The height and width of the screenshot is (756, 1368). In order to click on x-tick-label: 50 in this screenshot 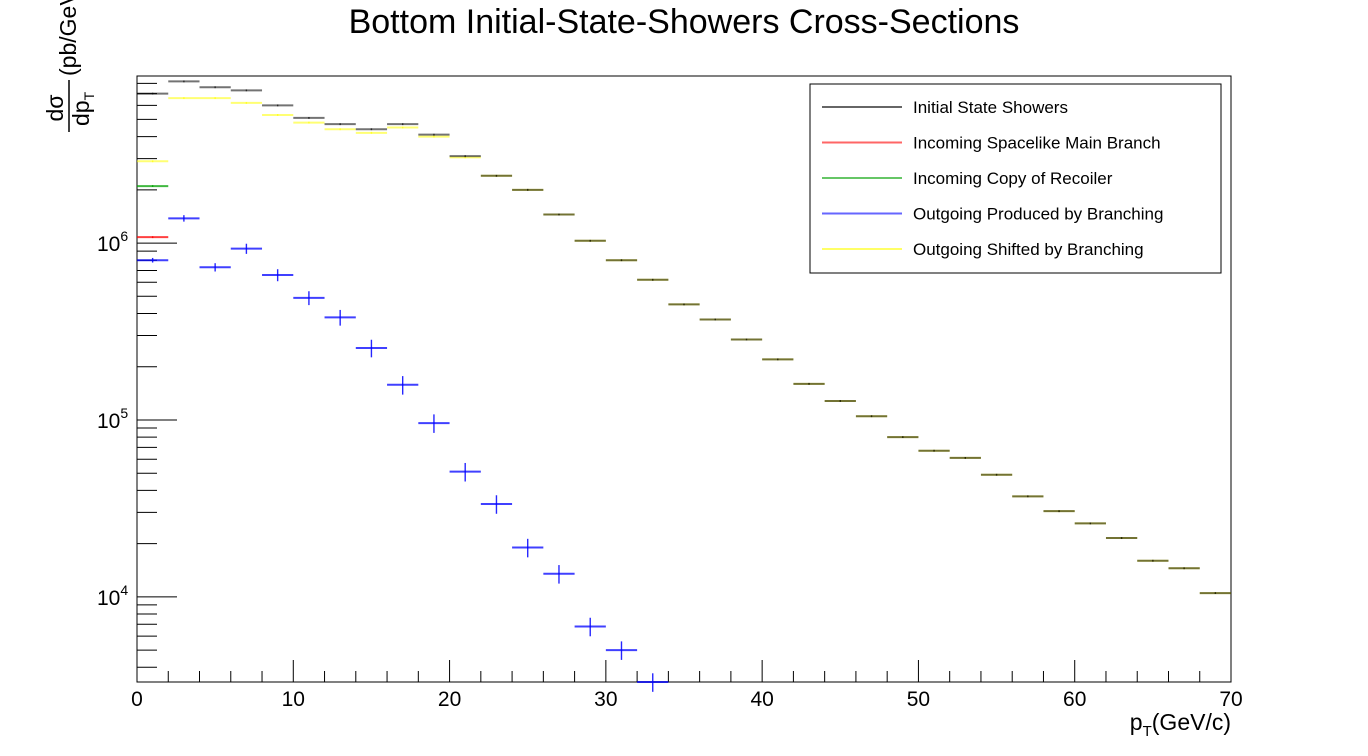, I will do `click(918, 699)`.